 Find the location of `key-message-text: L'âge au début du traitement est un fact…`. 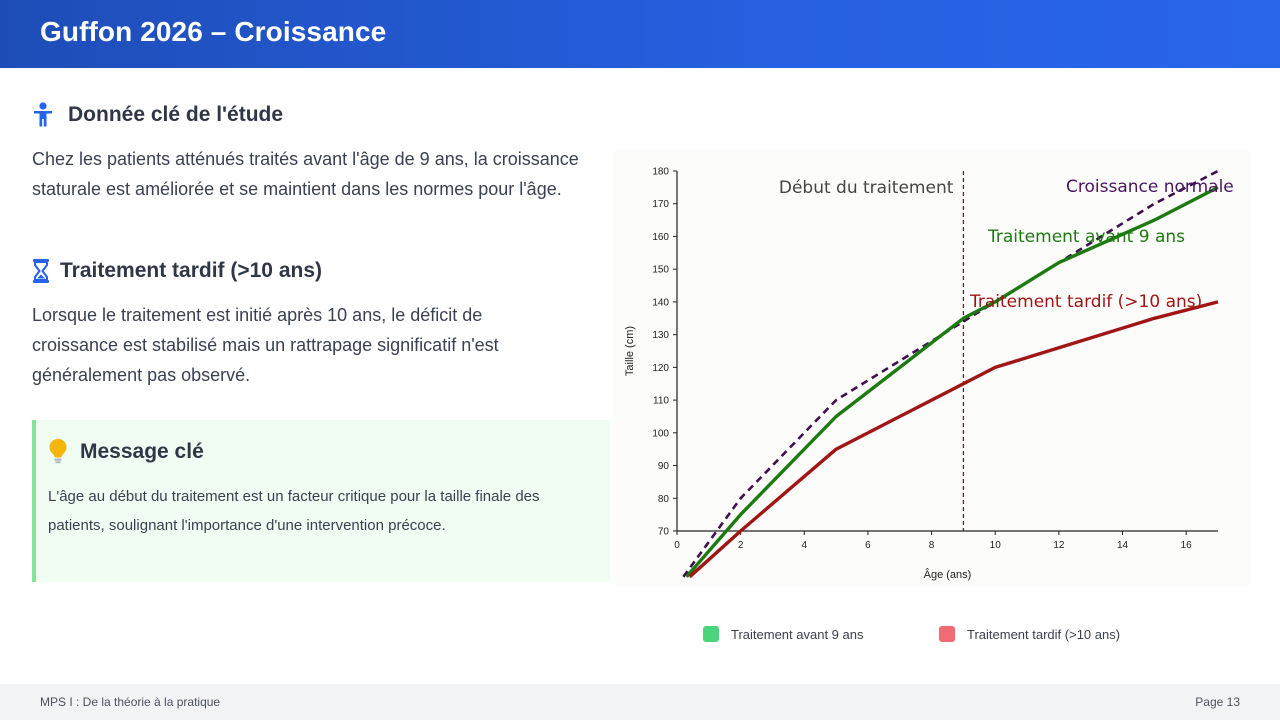

key-message-text: L'âge au début du traitement est un fact… is located at coordinates (326, 511).